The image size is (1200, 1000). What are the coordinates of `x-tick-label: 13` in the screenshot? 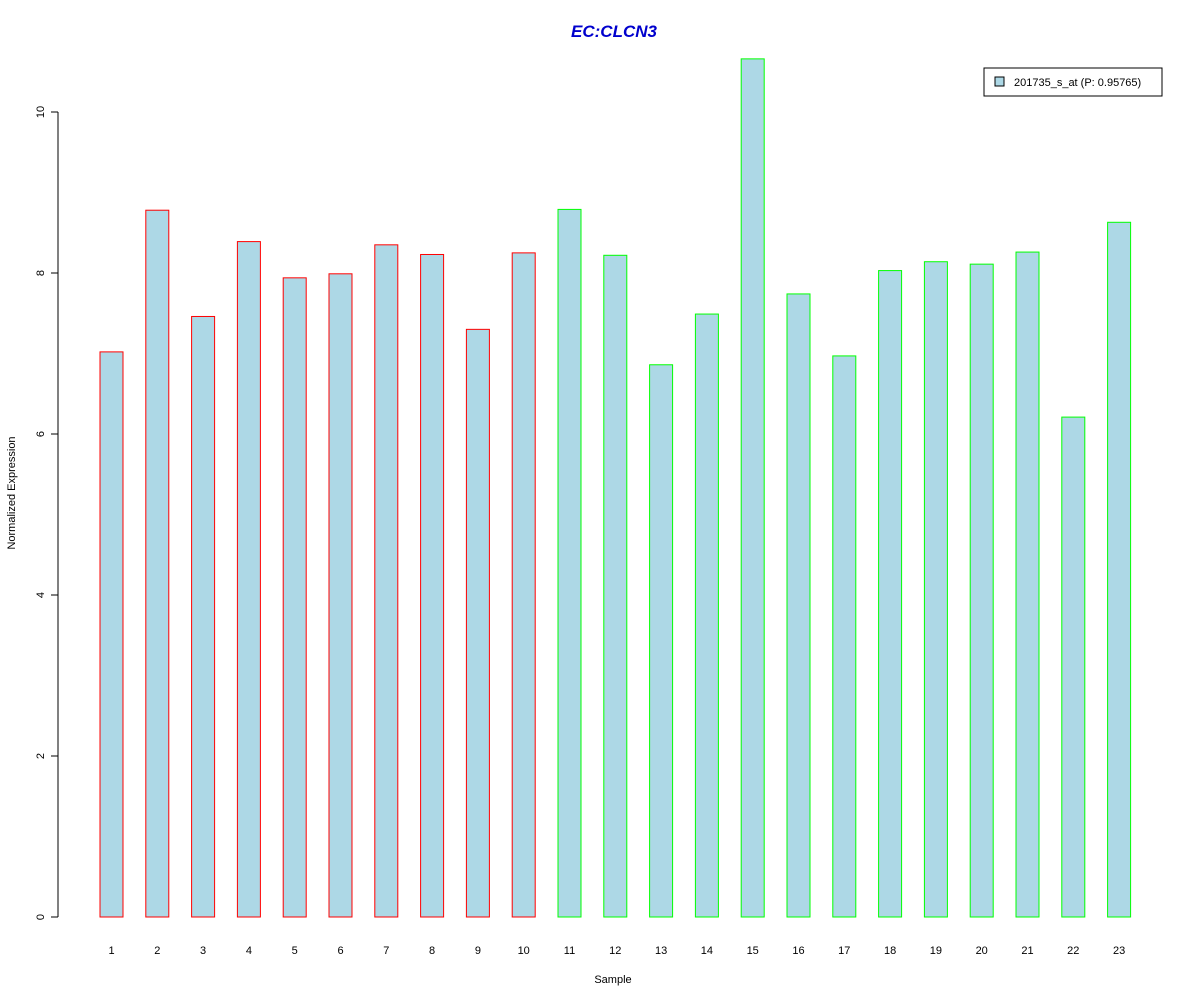 It's located at (661, 951).